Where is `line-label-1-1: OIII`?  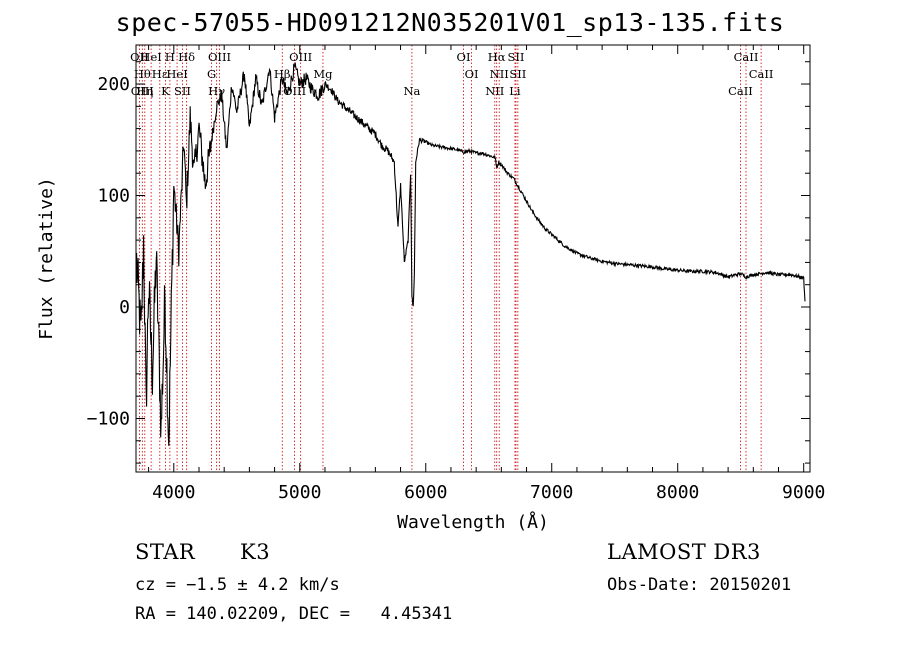 line-label-1-1: OIII is located at coordinates (142, 91).